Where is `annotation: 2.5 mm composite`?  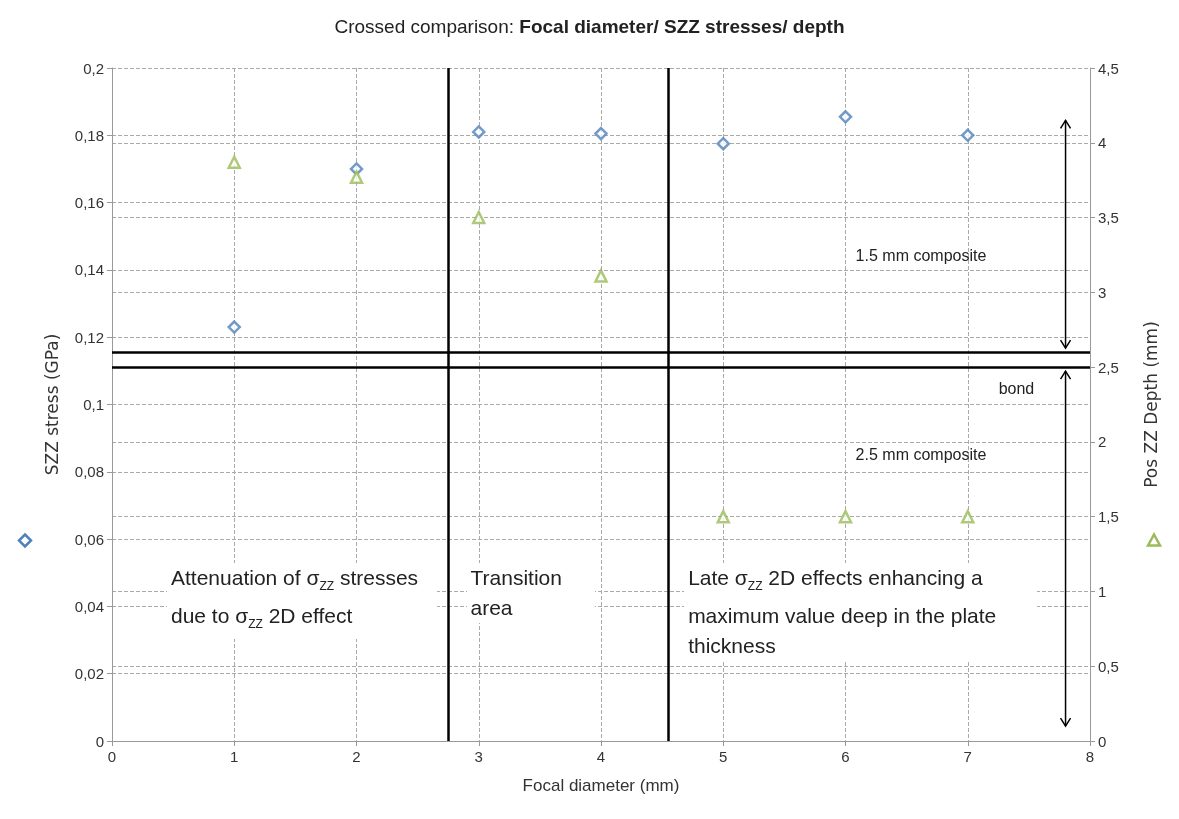
annotation: 2.5 mm composite is located at coordinates (921, 454).